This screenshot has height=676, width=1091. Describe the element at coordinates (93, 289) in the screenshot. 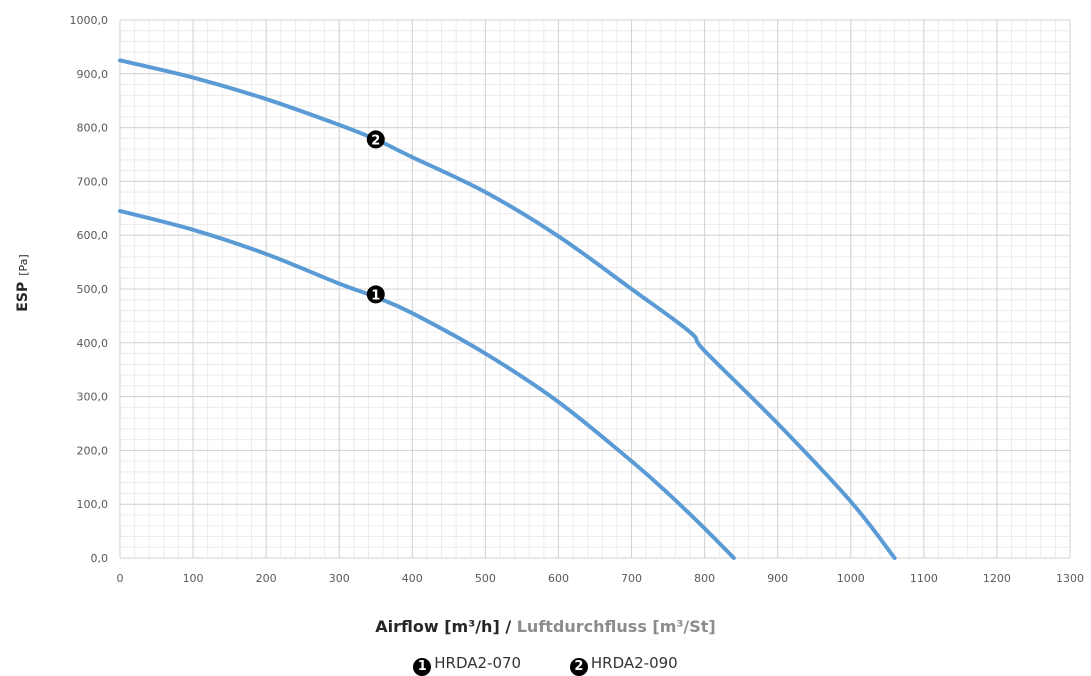

I see `y-tick-label: 500,0` at that location.